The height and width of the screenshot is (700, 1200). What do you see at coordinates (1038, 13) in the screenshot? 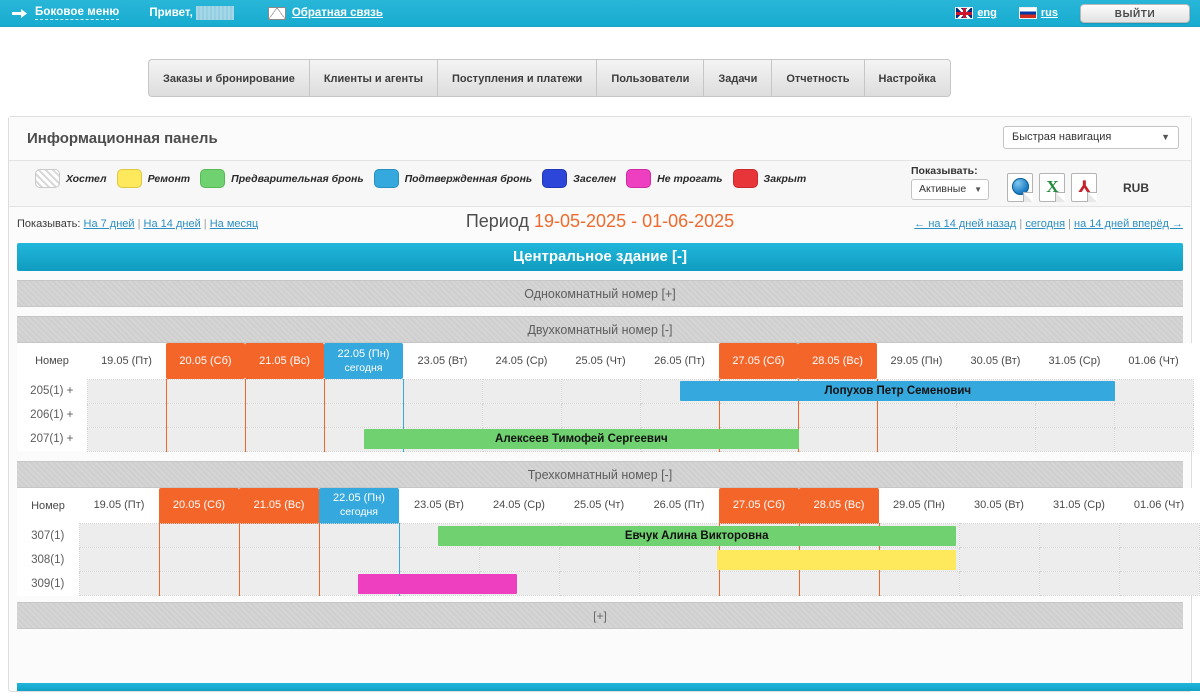
I see `language-switch-rus: rus` at bounding box center [1038, 13].